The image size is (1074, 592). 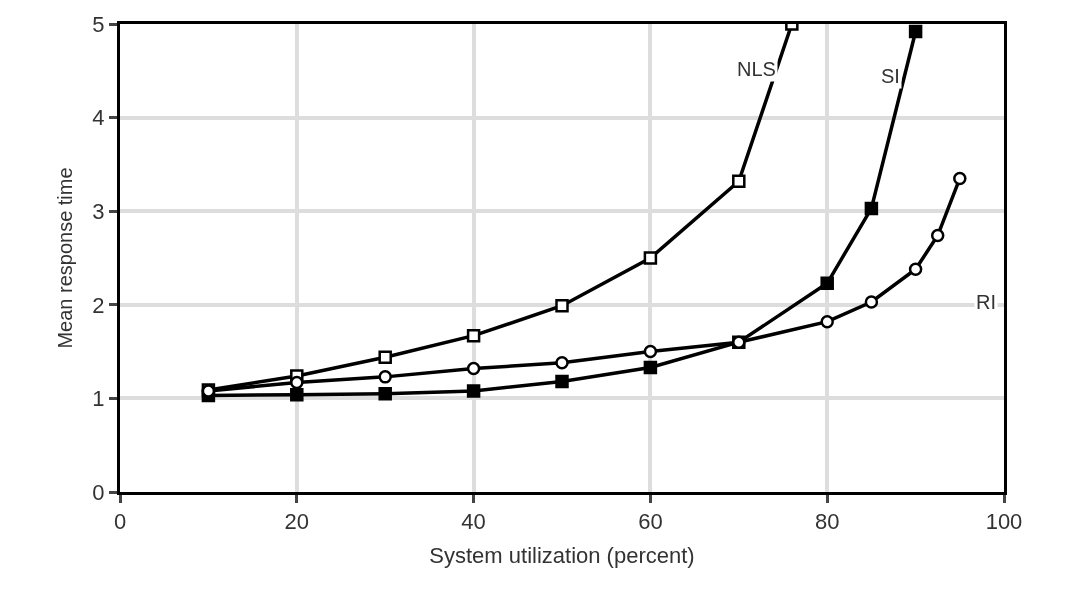 I want to click on y-tick-label: 4, so click(x=98, y=118).